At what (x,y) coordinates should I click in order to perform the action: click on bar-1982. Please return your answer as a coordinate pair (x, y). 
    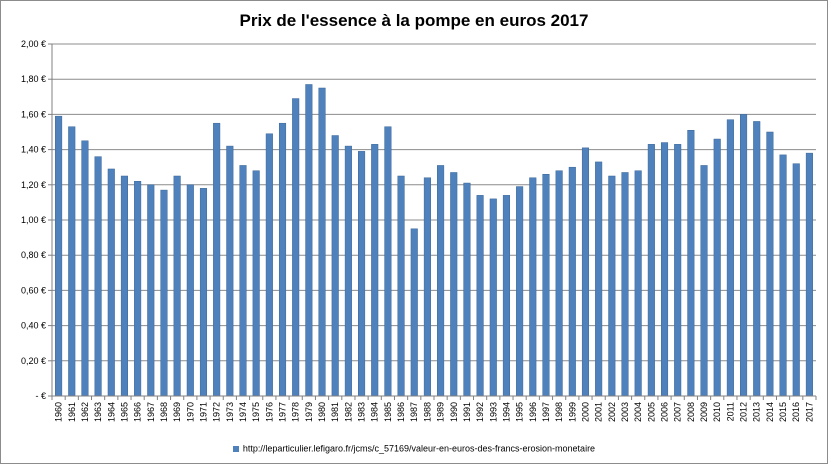
    Looking at the image, I should click on (348, 271).